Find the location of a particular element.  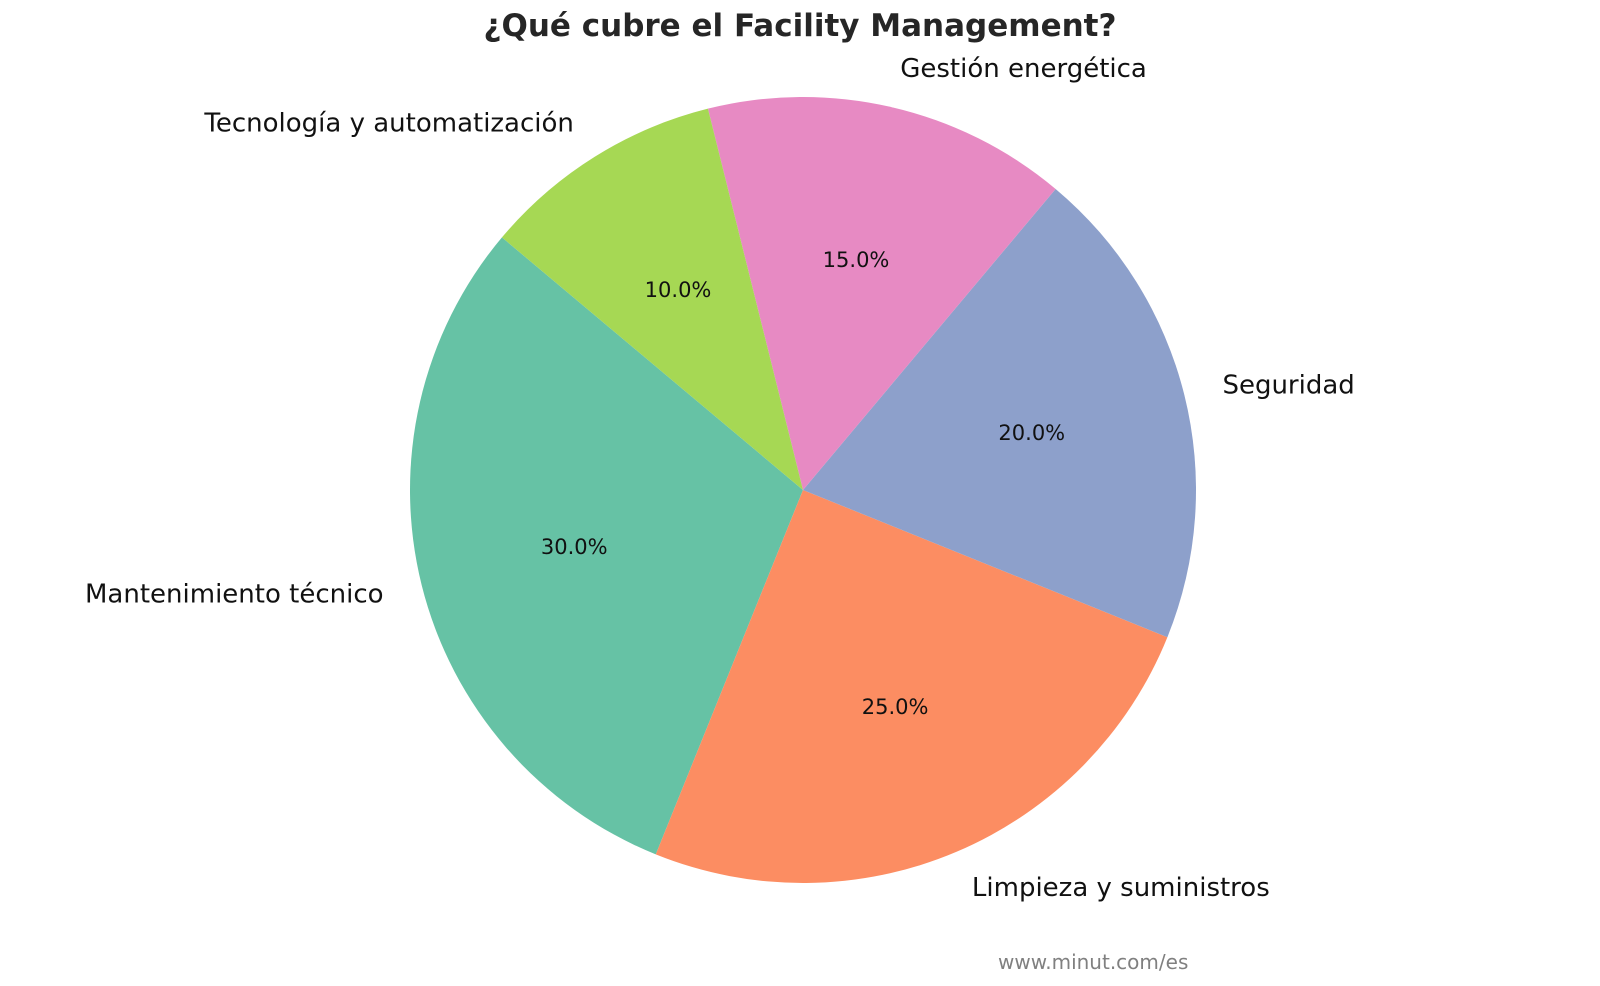

slice-label-4: Gestión energética is located at coordinates (1023, 69).